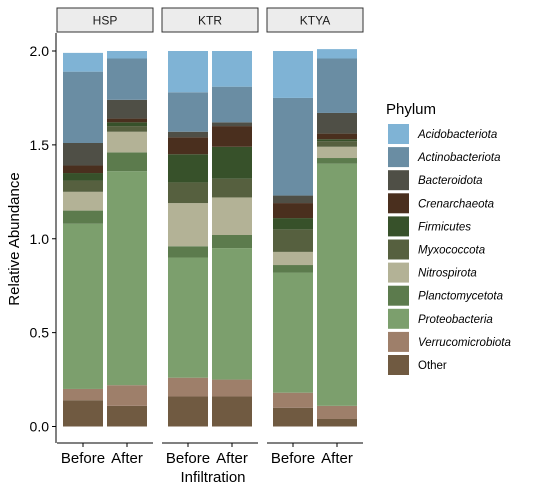 This screenshot has width=538, height=493. I want to click on legend-item-proteobacteria: Proteobacteria, so click(440, 318).